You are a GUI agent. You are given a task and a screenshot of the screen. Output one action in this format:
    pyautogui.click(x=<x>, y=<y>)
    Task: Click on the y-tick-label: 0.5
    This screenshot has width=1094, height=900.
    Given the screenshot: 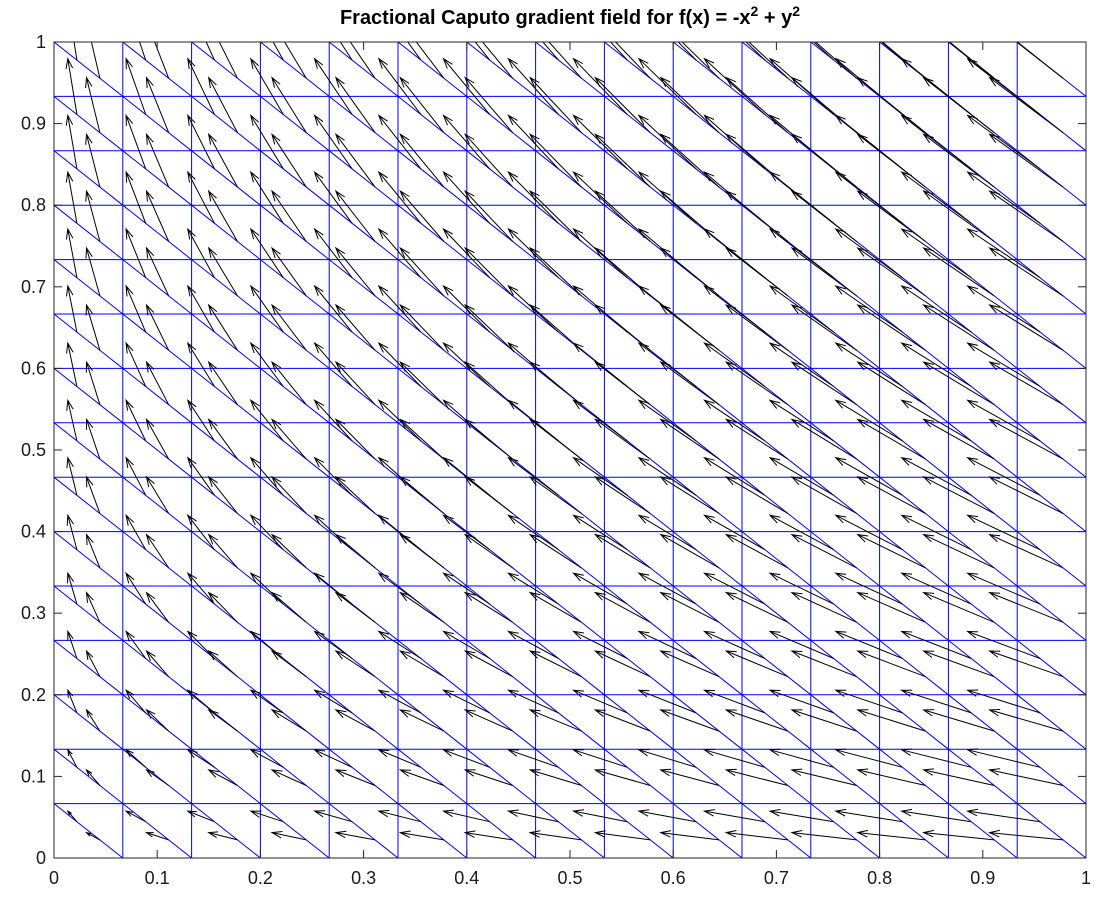 What is the action you would take?
    pyautogui.click(x=33, y=450)
    